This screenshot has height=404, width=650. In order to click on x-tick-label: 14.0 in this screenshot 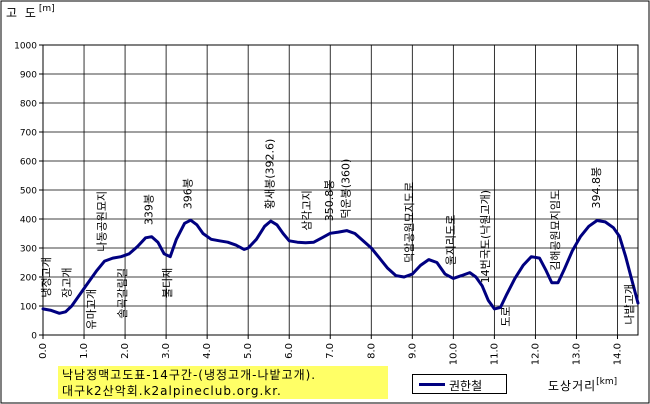, I will do `click(617, 354)`.